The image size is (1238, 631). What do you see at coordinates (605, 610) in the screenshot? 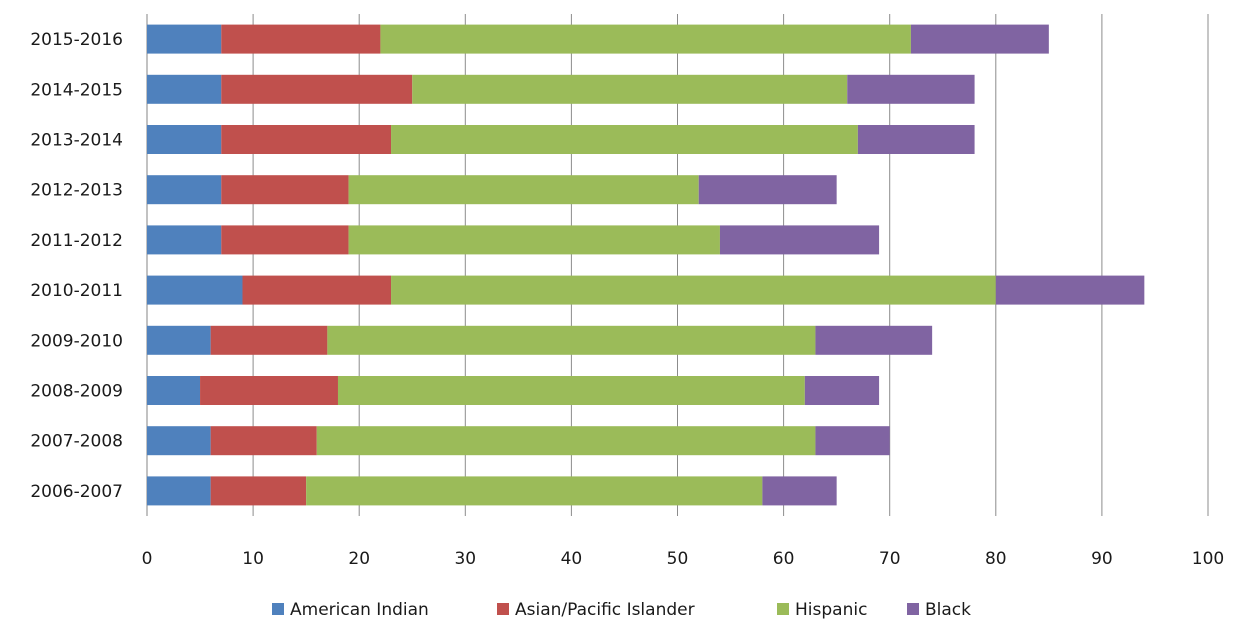
I see `legend-label: Asian/Pacific Islander` at bounding box center [605, 610].